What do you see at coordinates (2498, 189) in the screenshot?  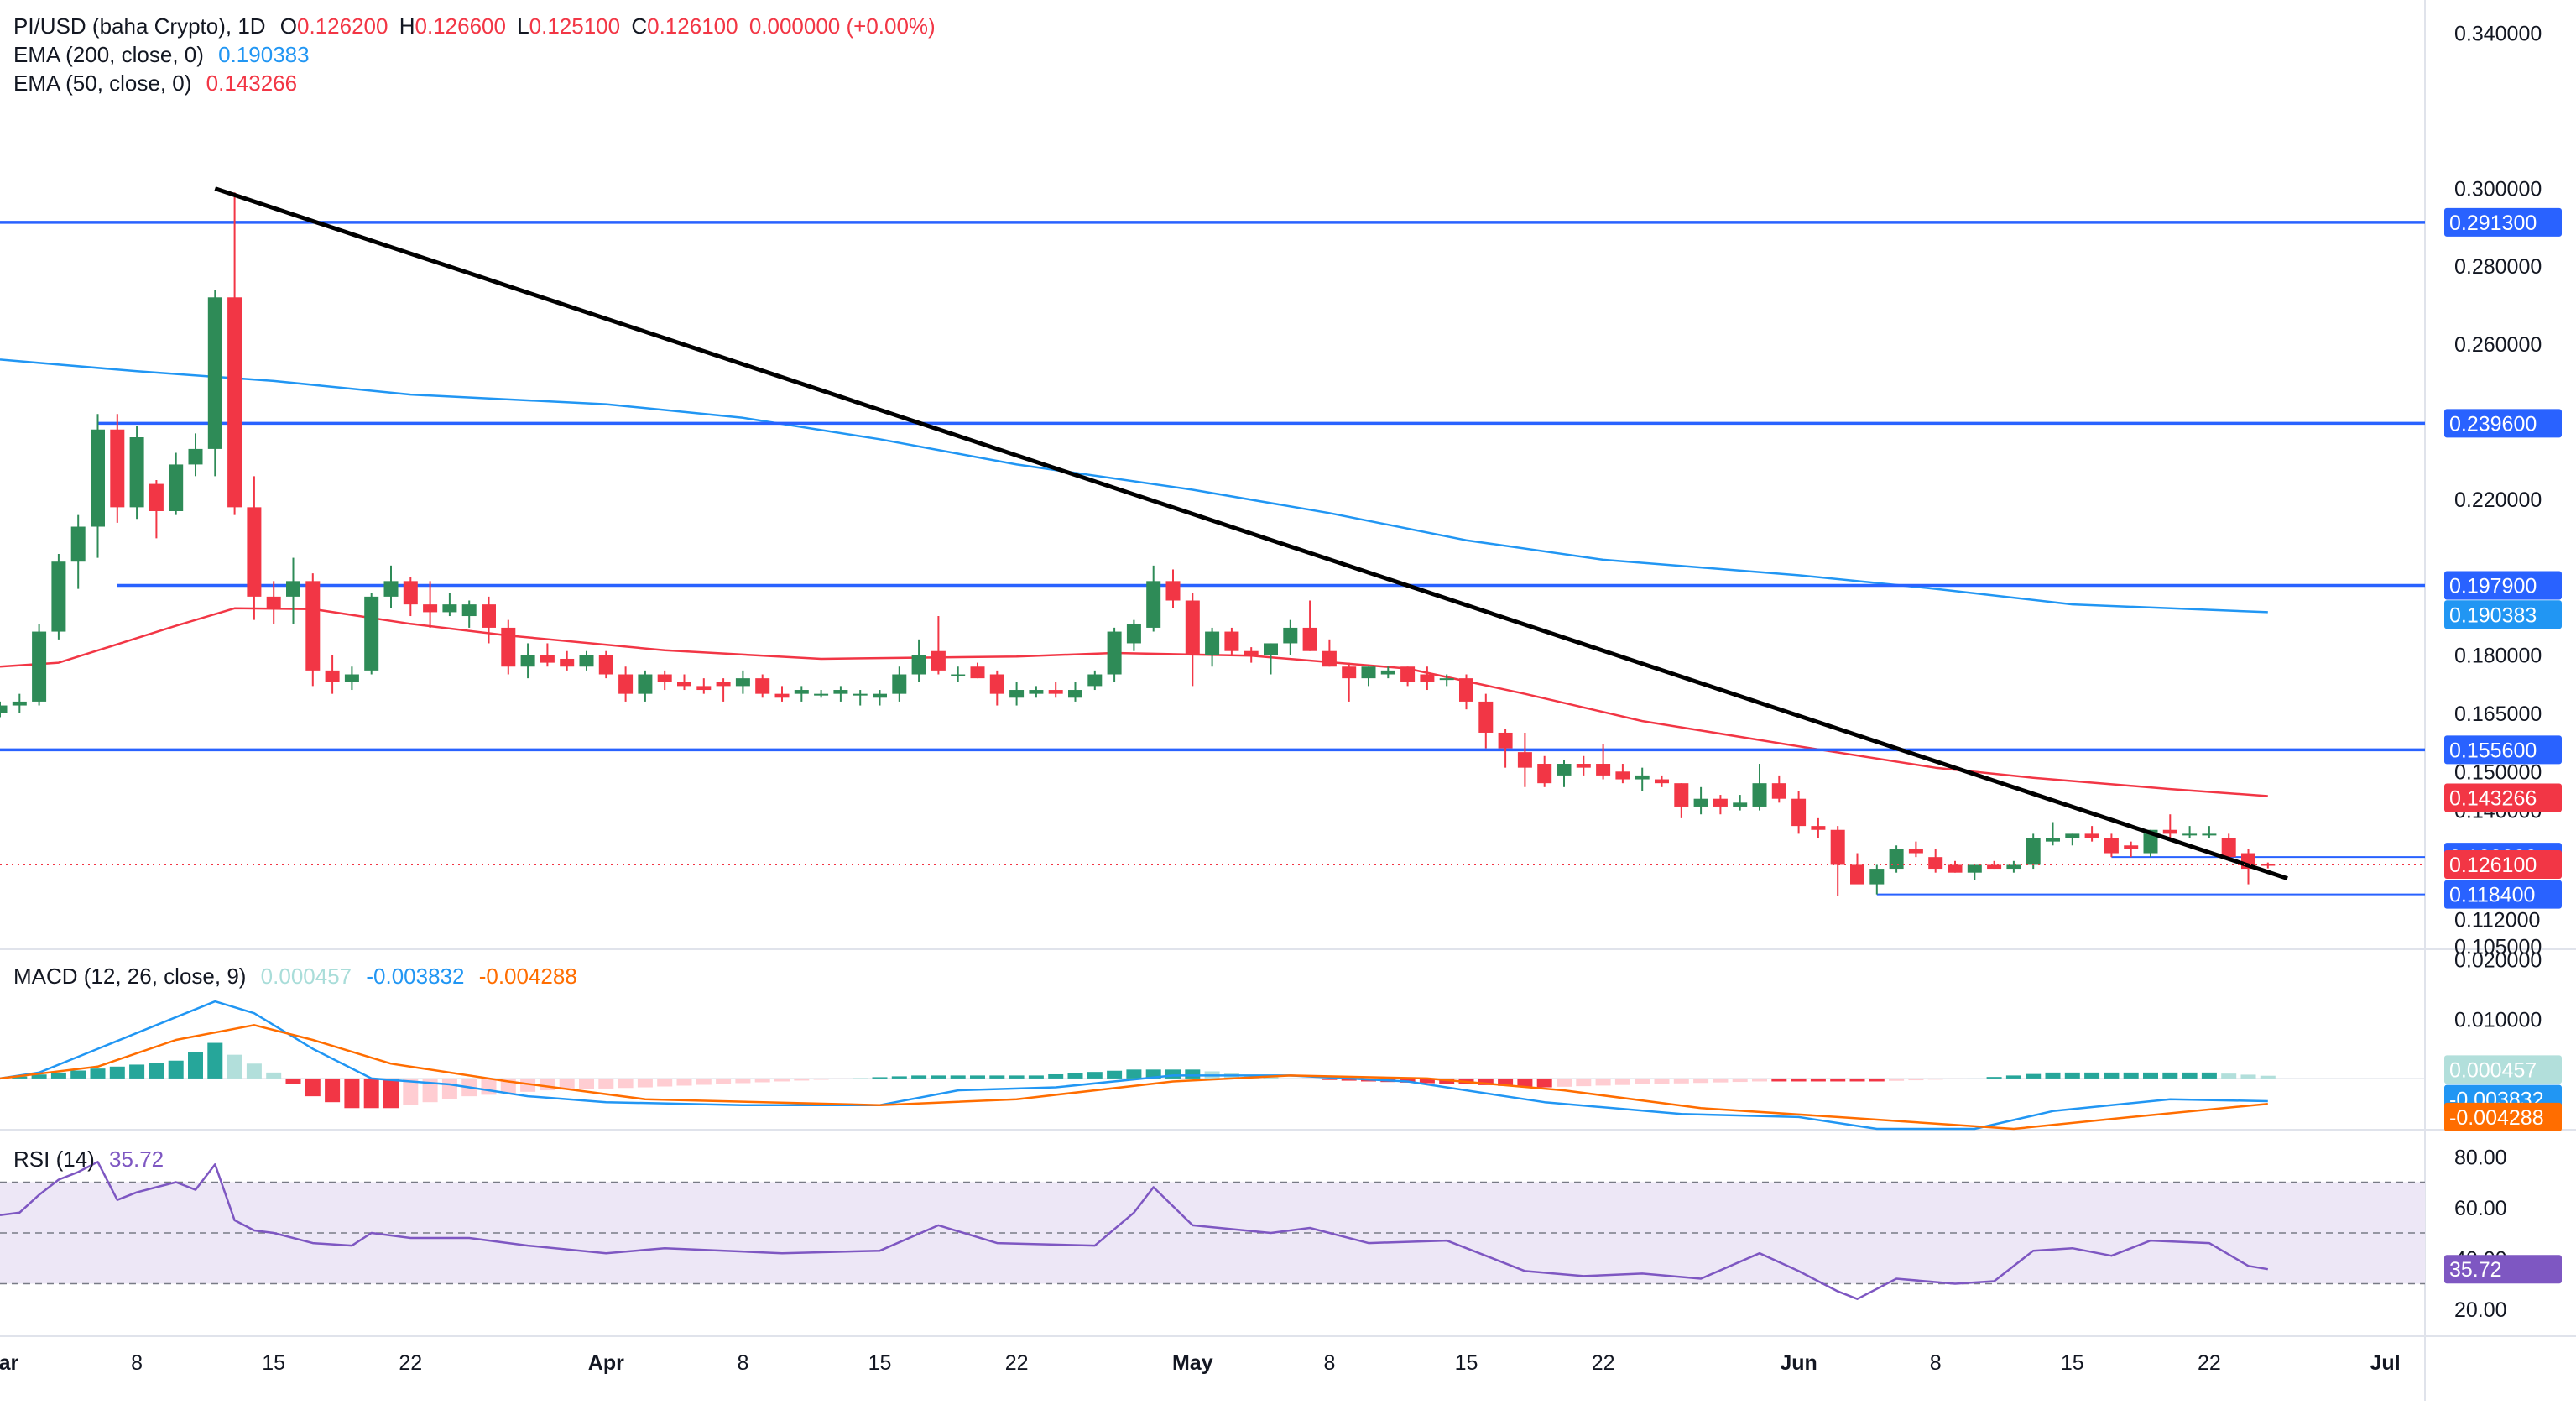 I see `price-tick-label: 0.300000` at bounding box center [2498, 189].